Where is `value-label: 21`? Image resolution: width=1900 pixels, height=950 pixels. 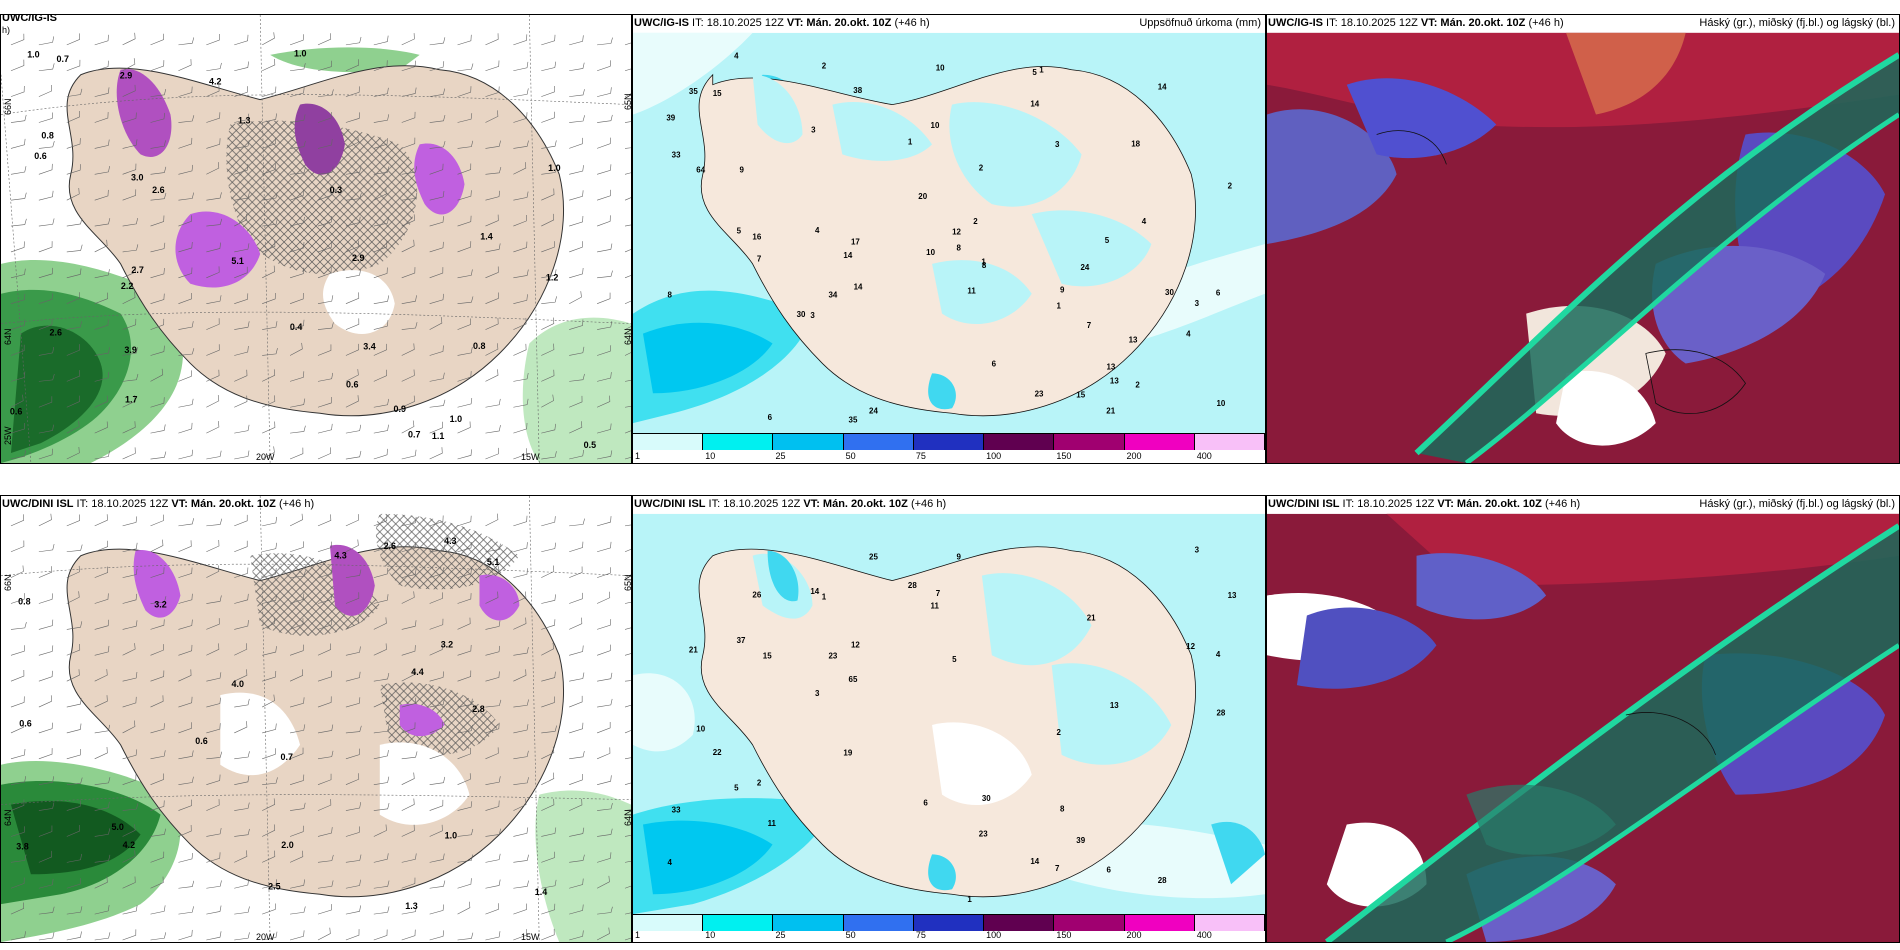
value-label: 21 is located at coordinates (1110, 411).